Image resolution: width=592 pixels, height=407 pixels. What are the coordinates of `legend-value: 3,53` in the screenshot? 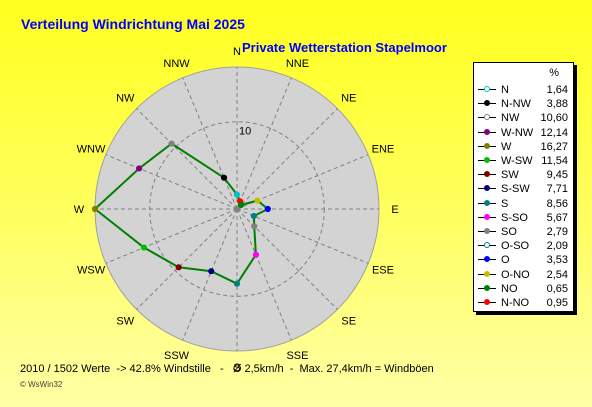 It's located at (557, 260).